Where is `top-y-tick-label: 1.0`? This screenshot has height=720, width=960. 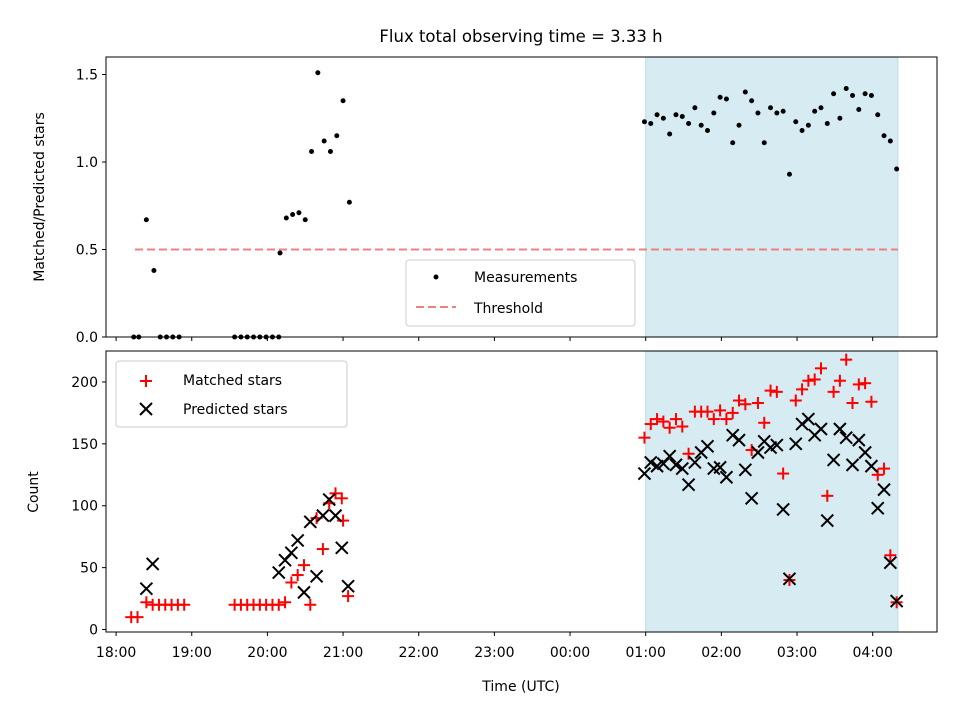 top-y-tick-label: 1.0 is located at coordinates (87, 163).